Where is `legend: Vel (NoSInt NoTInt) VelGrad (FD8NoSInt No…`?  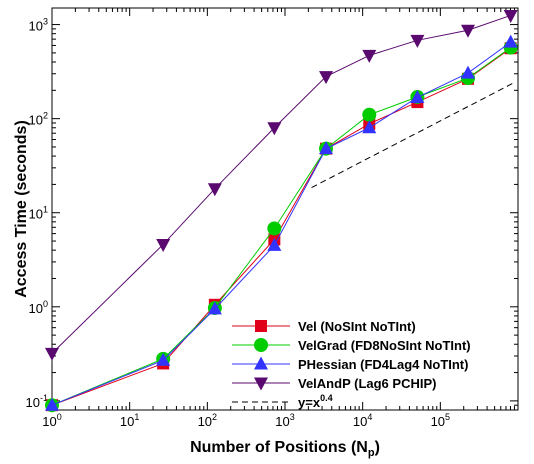 legend: Vel (NoSInt NoTInt) VelGrad (FD8NoSInt No… is located at coordinates (351, 364).